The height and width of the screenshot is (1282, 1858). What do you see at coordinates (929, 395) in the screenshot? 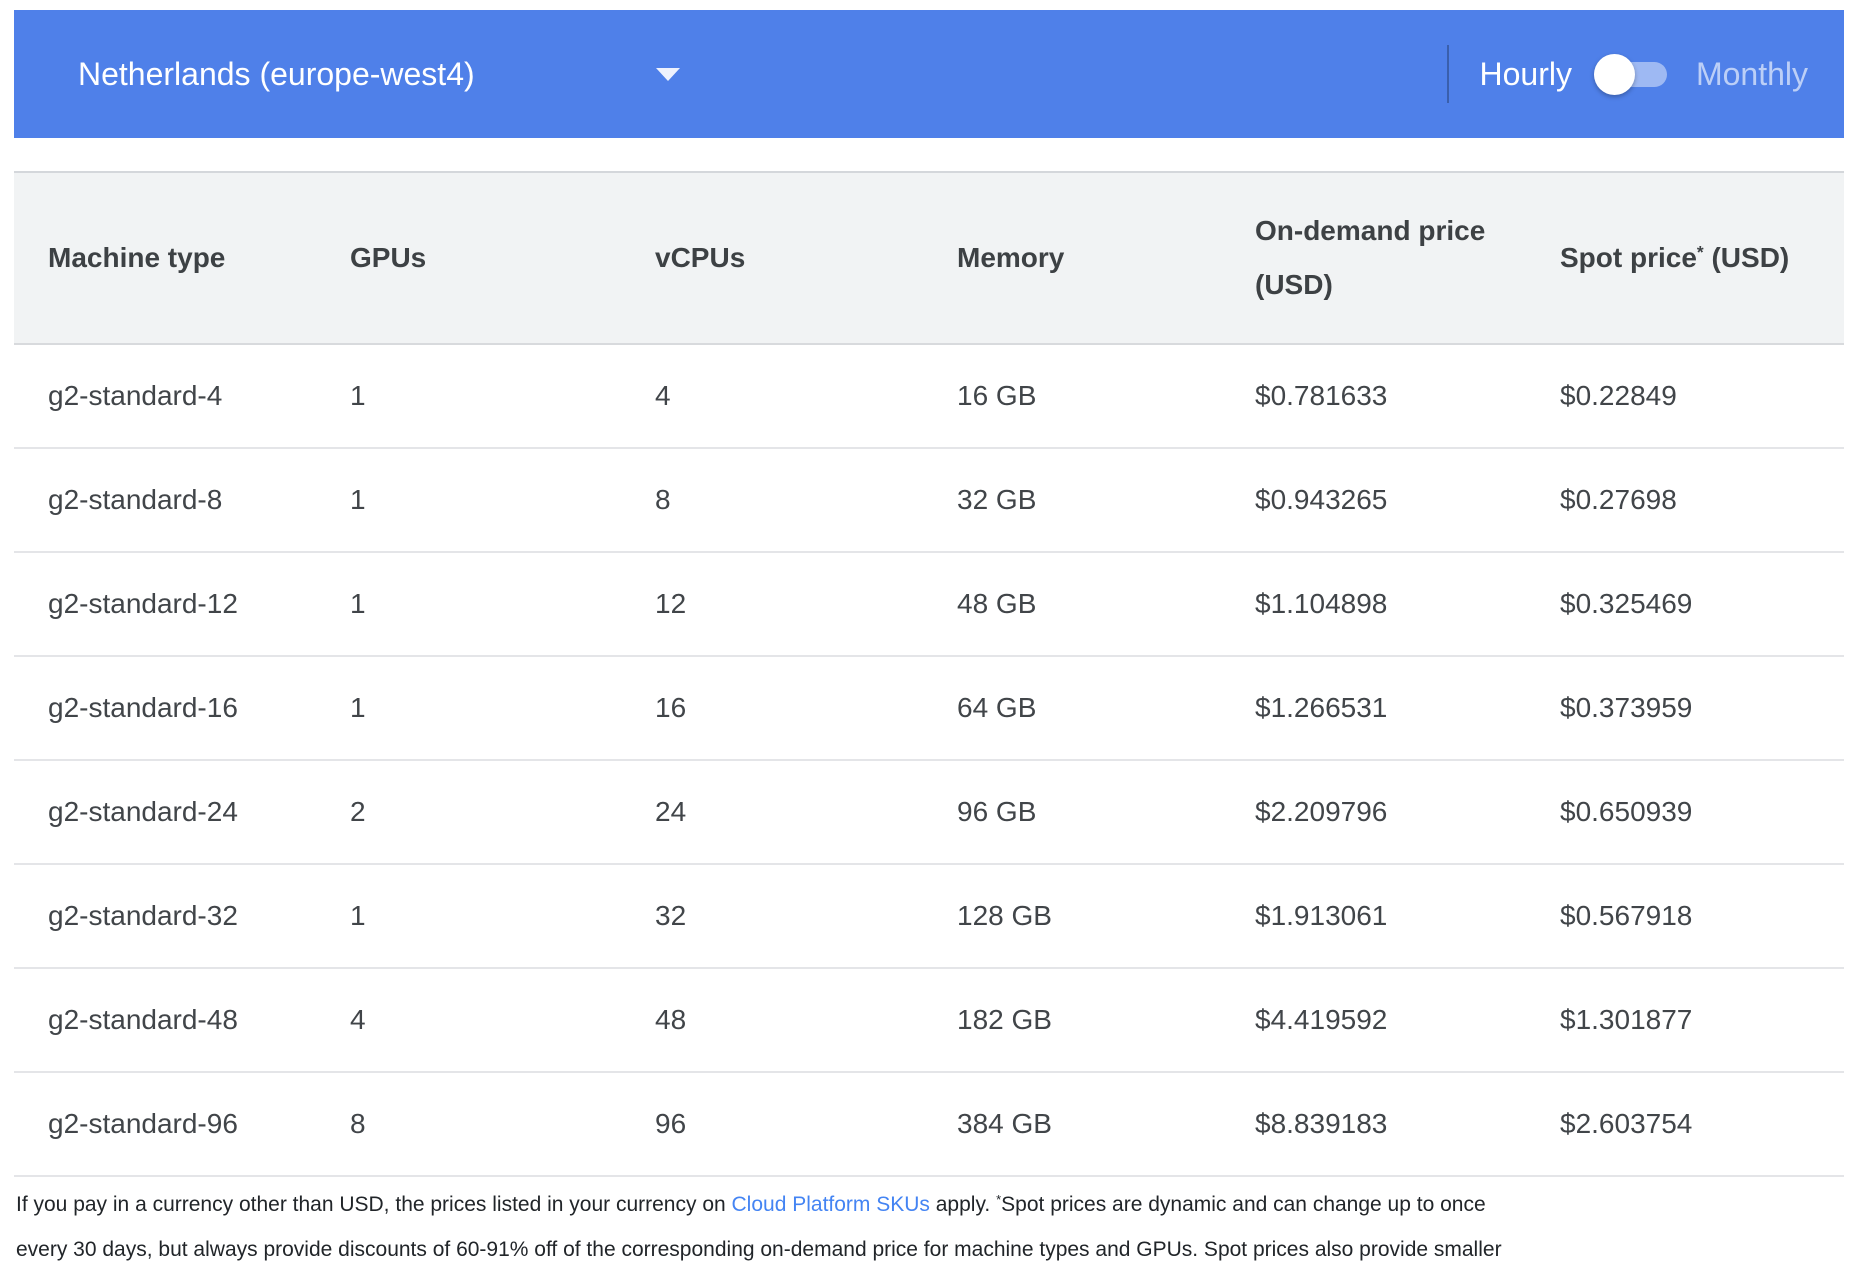
I see `table-row: g2-standard-4 1 4 16 GB $0.781633 $0.22849` at bounding box center [929, 395].